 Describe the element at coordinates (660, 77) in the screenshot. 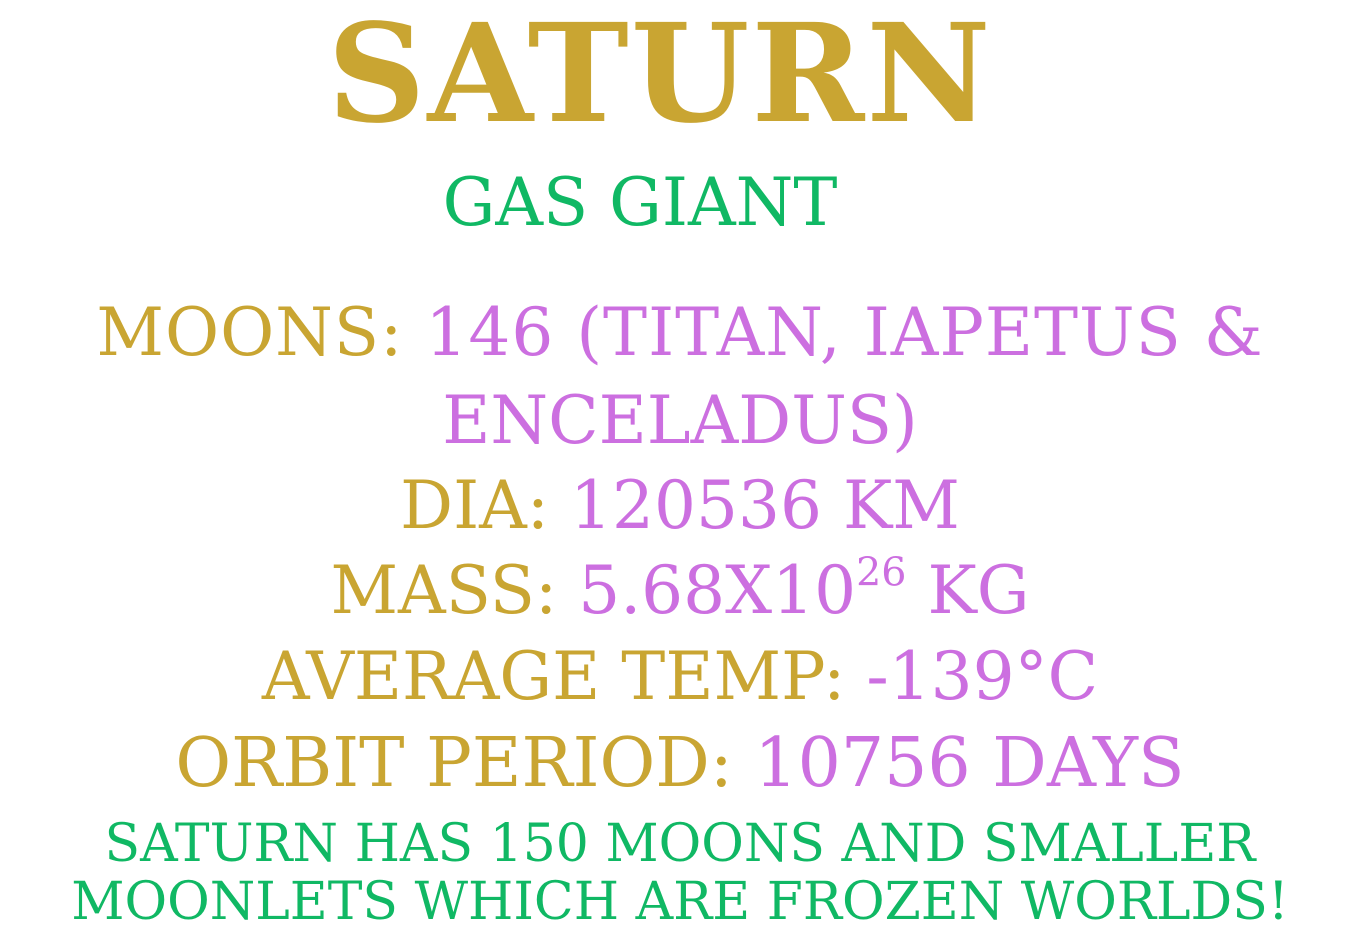

I see `planet-title: SATURN` at that location.